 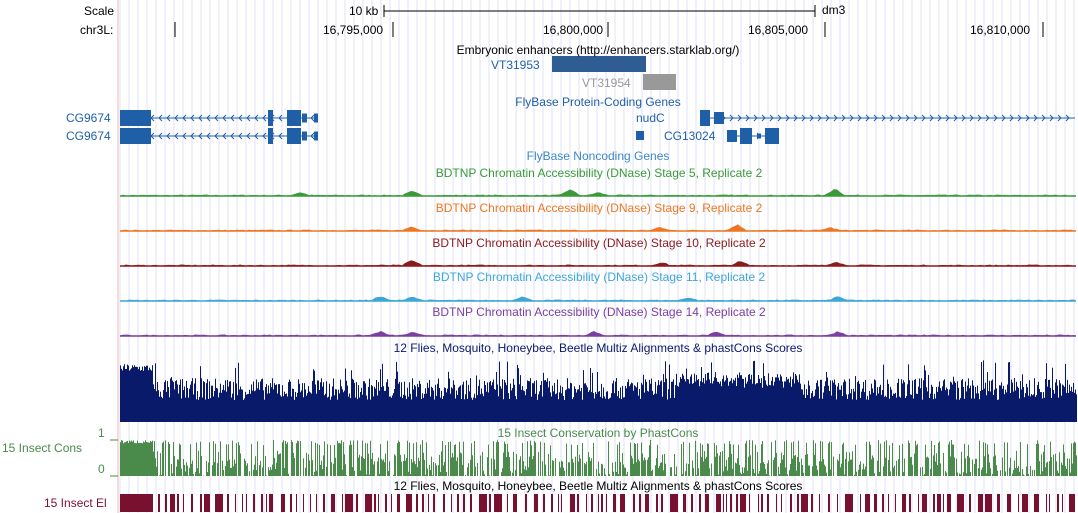 I want to click on insect-el-side-label: 15 Insect El, so click(x=75, y=503).